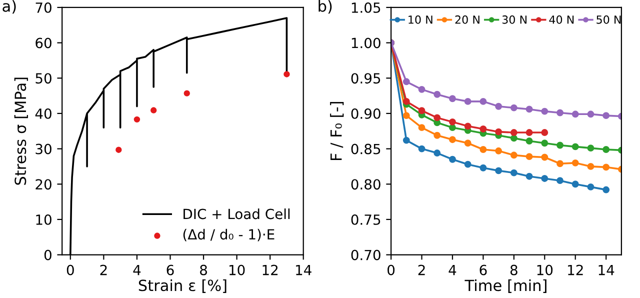 The image size is (640, 298). I want to click on y-axis-title: Stress σ [MPa], so click(21, 131).